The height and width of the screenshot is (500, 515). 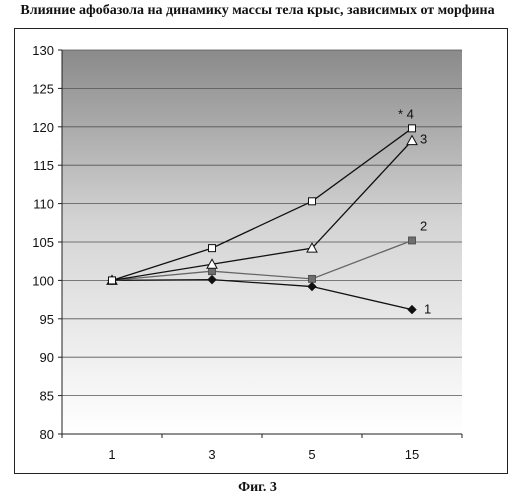 I want to click on series-3-label: 3, so click(x=423, y=139).